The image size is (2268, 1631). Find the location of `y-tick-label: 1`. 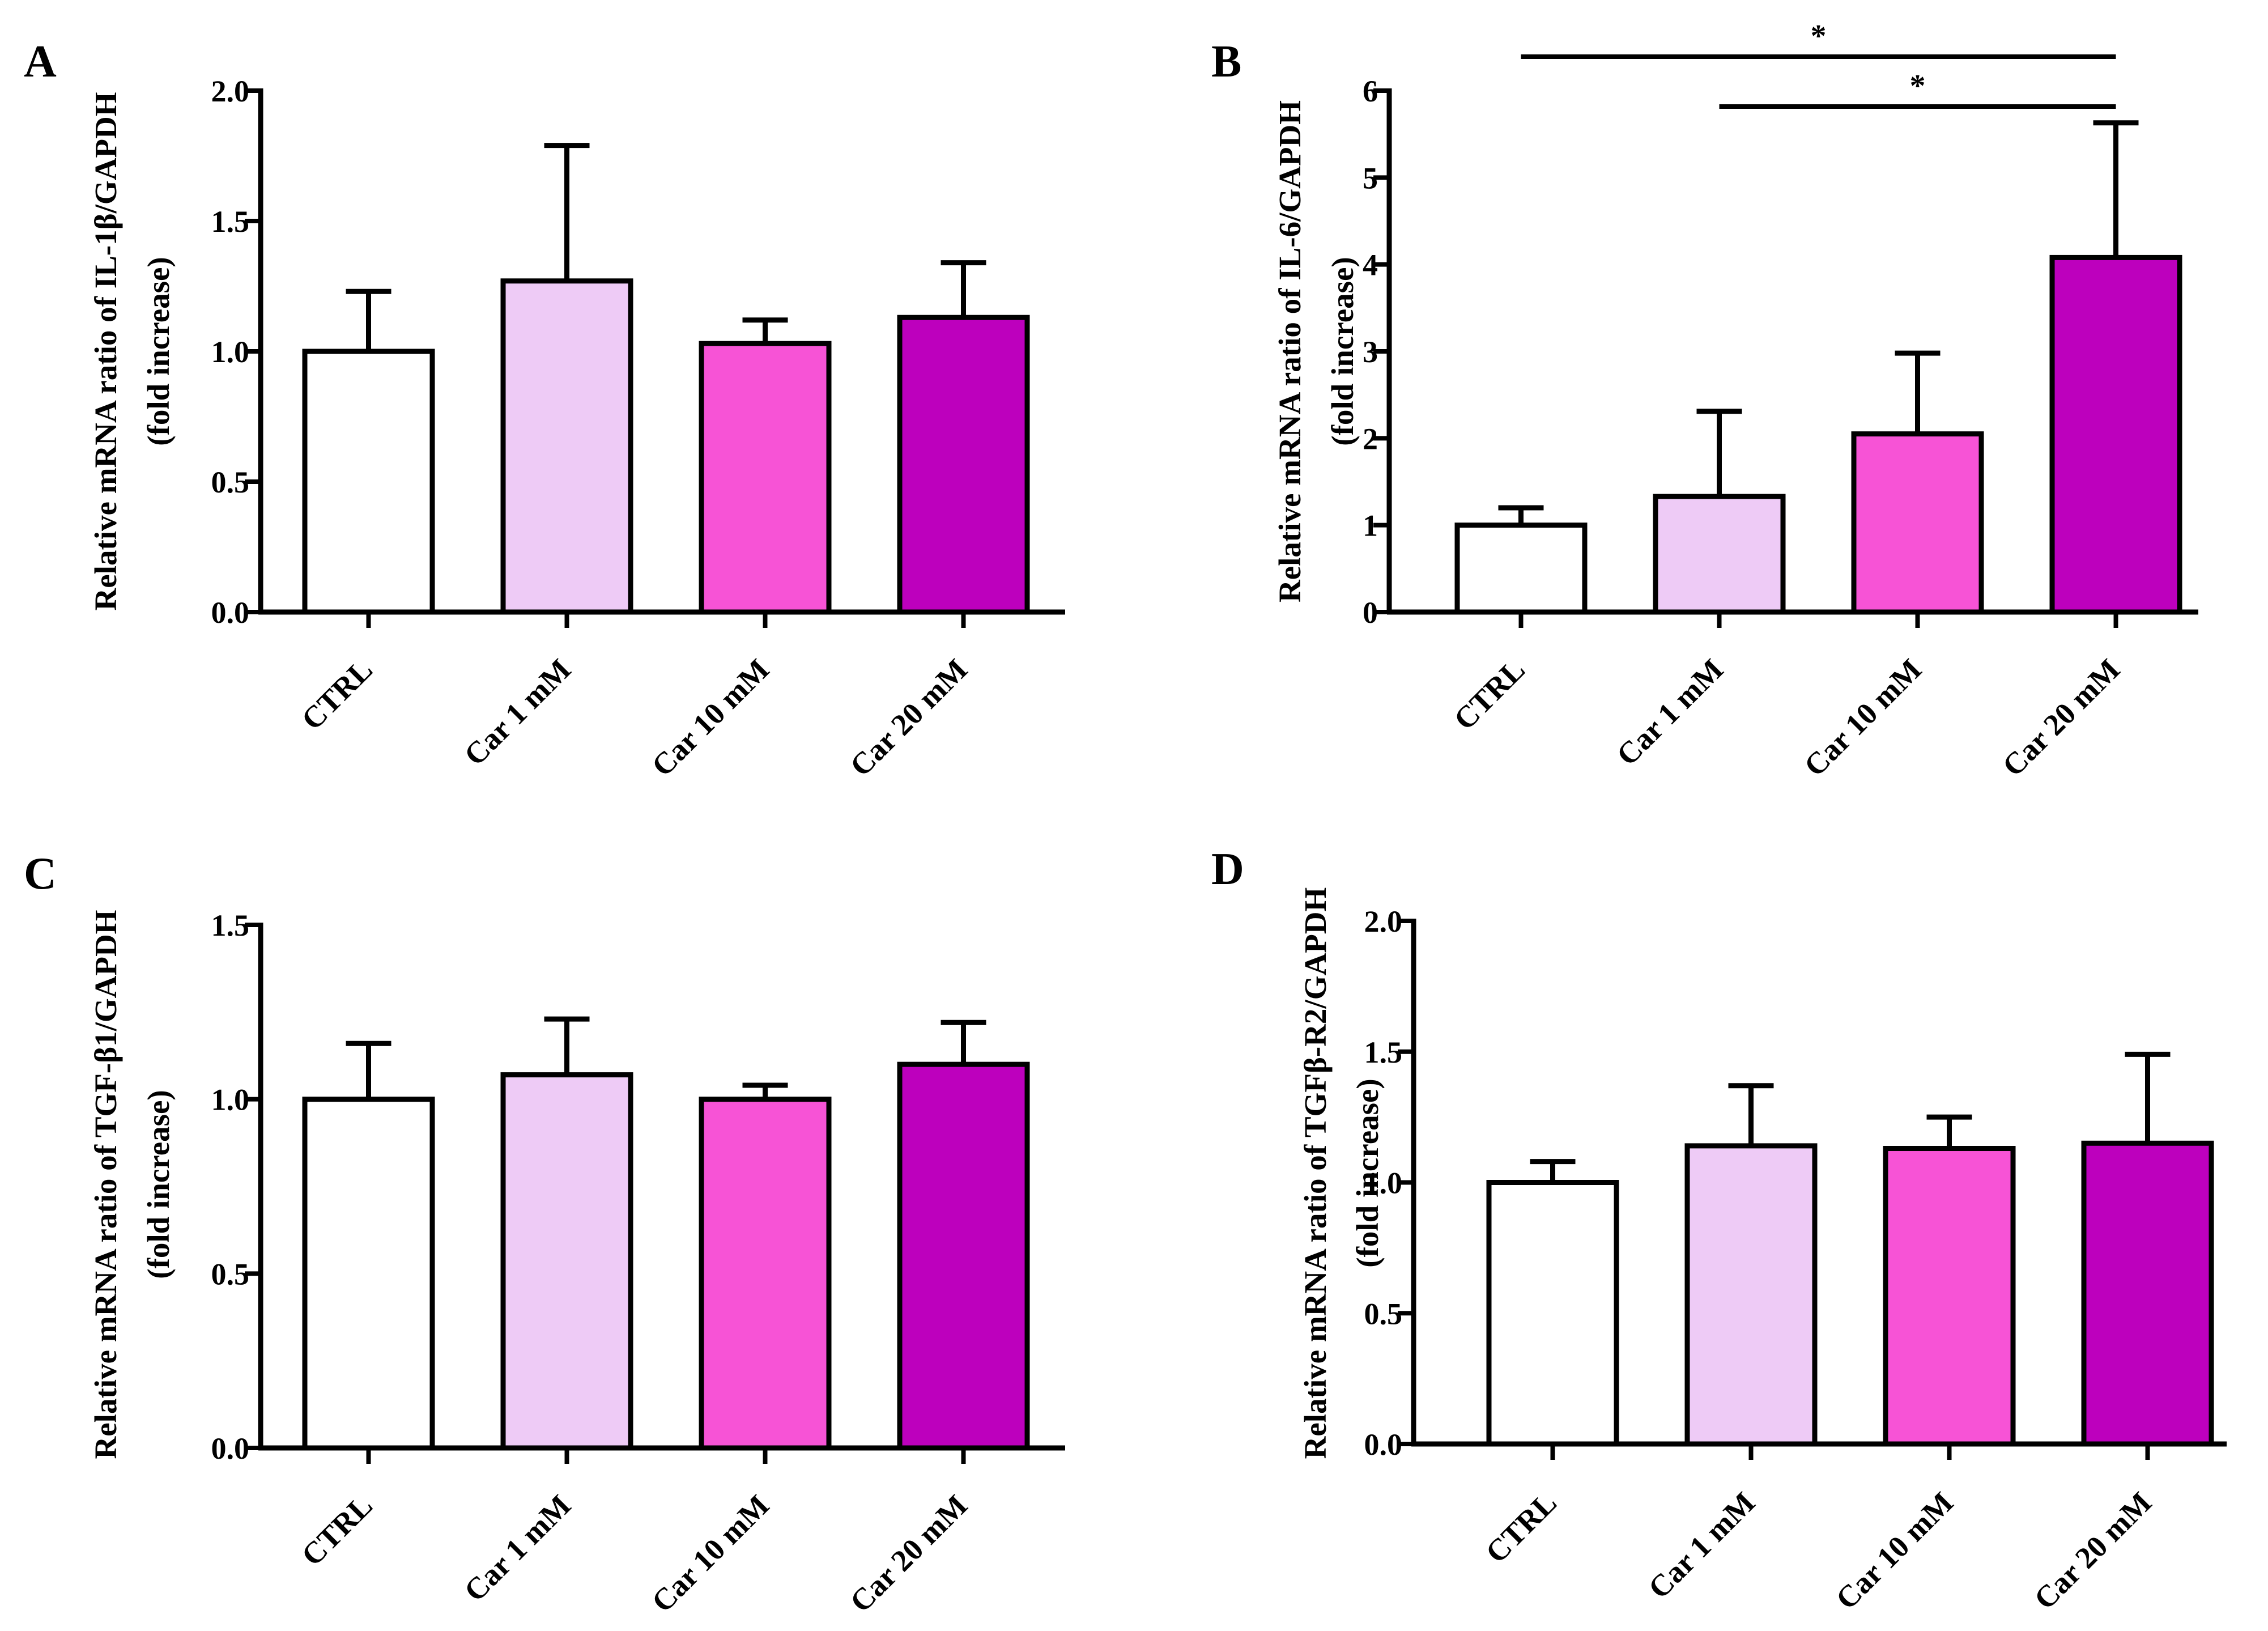

y-tick-label: 1 is located at coordinates (1371, 526).